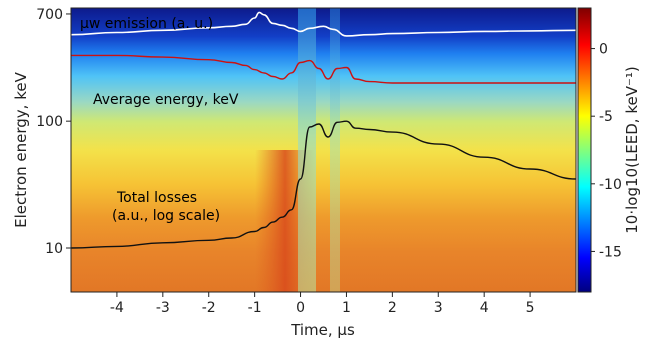 This screenshot has width=649, height=343. I want to click on colorbar-label: 10·log10(LEED, keV⁻¹), so click(632, 149).